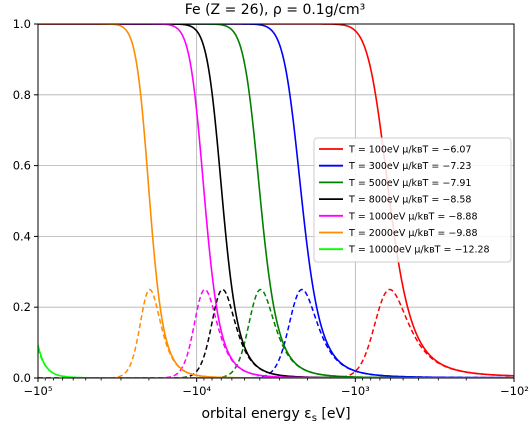 This screenshot has height=434, width=530. I want to click on series-line-occupation, so click(276, 361).